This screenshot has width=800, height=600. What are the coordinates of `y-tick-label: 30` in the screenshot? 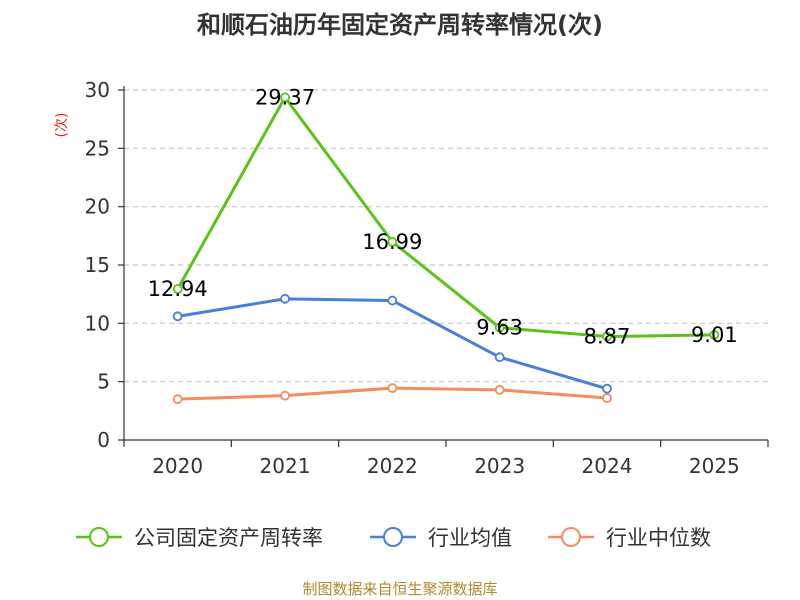 It's located at (97, 90).